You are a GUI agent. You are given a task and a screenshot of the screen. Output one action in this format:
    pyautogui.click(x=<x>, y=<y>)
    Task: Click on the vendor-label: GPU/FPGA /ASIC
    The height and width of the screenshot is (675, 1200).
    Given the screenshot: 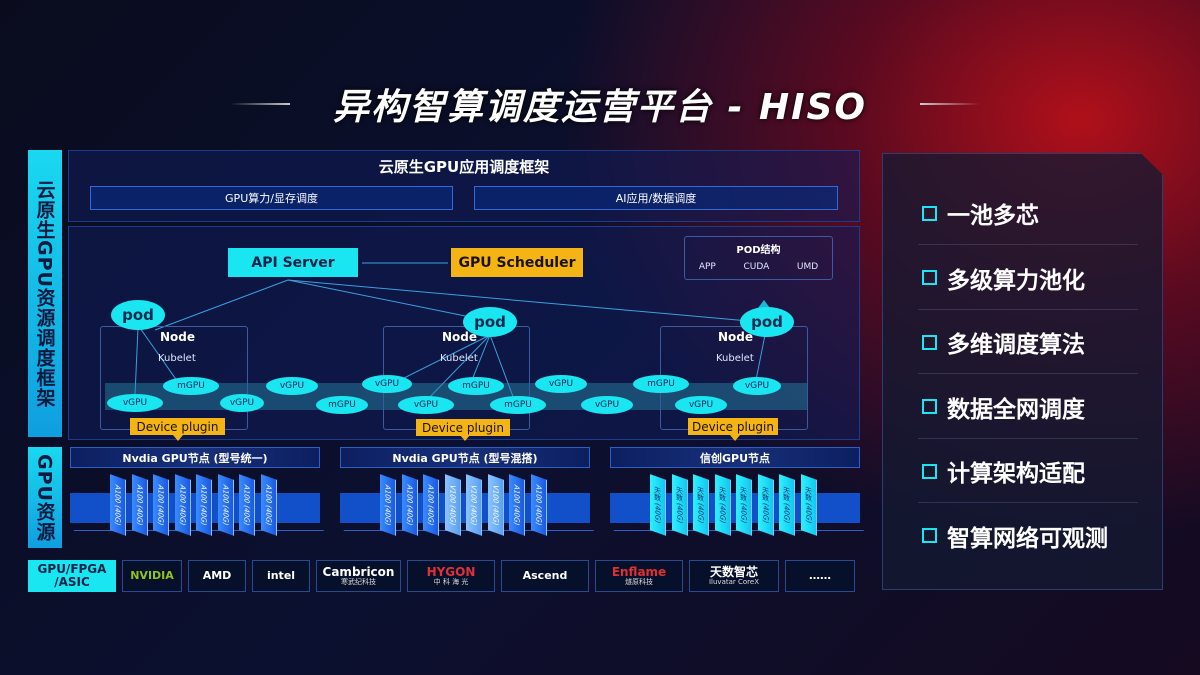 What is the action you would take?
    pyautogui.click(x=72, y=576)
    